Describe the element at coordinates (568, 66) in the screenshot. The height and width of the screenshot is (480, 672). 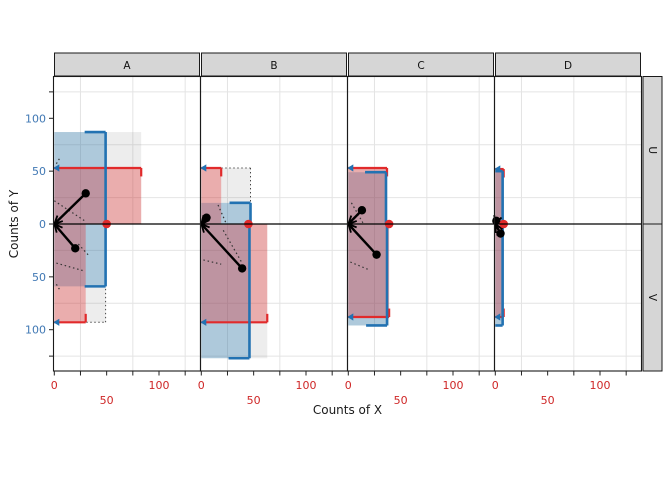
I see `strip-label-D: D` at that location.